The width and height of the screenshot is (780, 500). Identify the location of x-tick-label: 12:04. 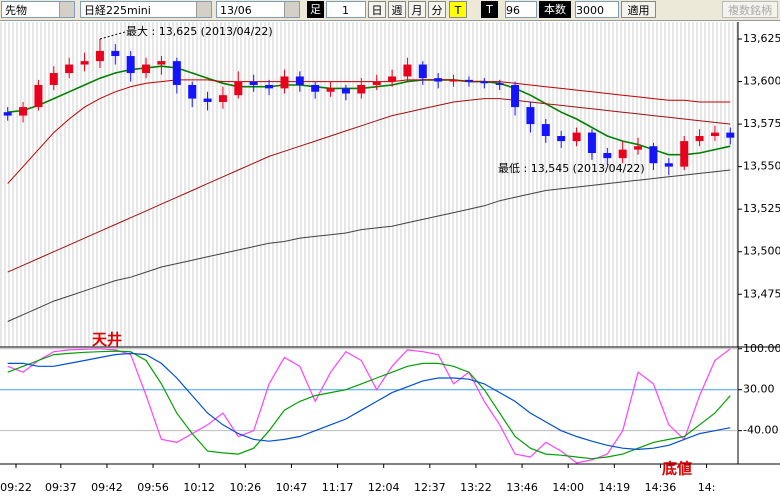
(384, 487).